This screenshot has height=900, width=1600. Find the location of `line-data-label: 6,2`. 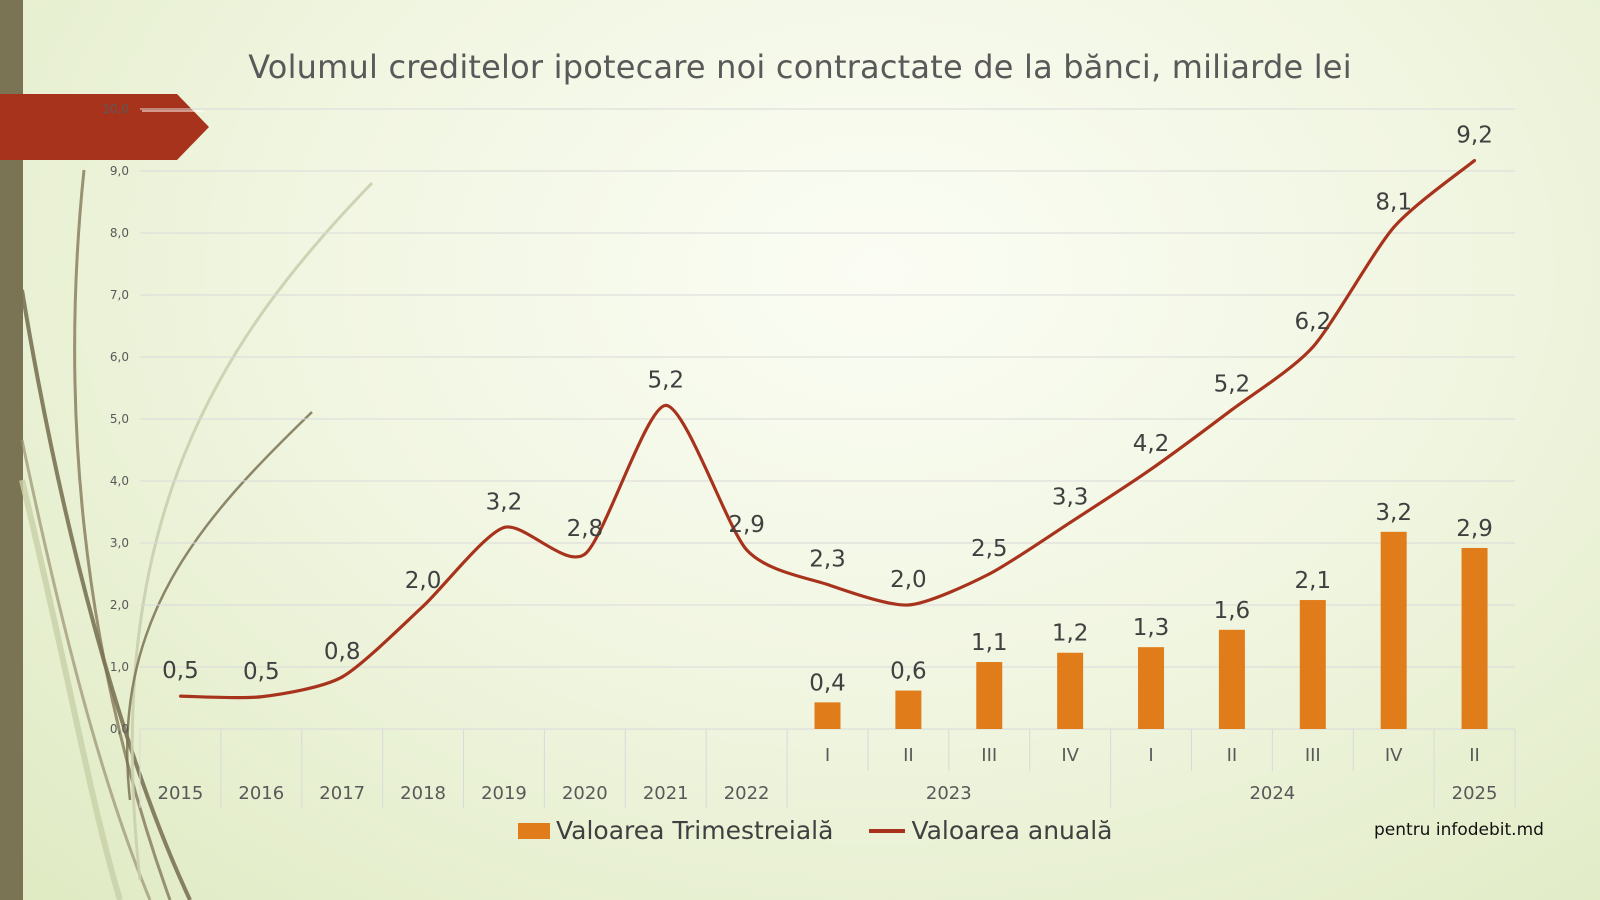

line-data-label: 6,2 is located at coordinates (1313, 322).